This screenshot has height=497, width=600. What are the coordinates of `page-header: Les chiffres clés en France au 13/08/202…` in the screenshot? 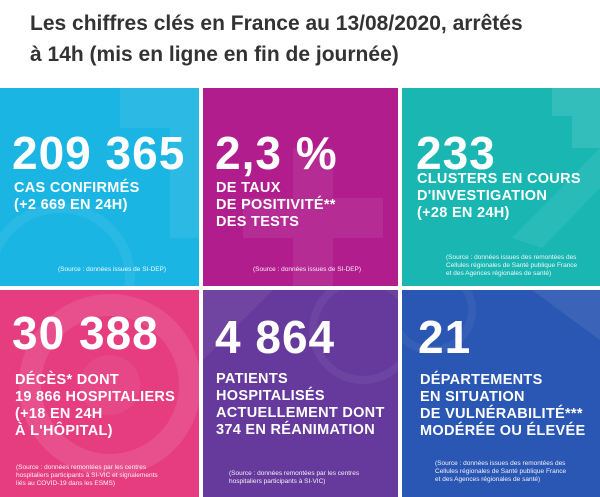 It's located at (310, 39).